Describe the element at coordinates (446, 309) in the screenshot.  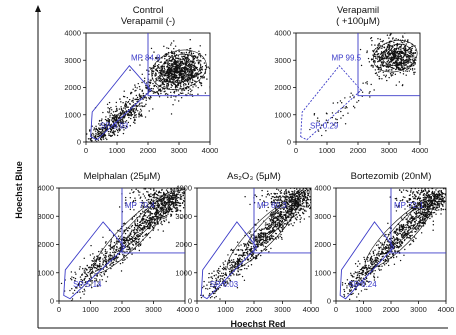
I see `x-tick-label: 4000` at that location.